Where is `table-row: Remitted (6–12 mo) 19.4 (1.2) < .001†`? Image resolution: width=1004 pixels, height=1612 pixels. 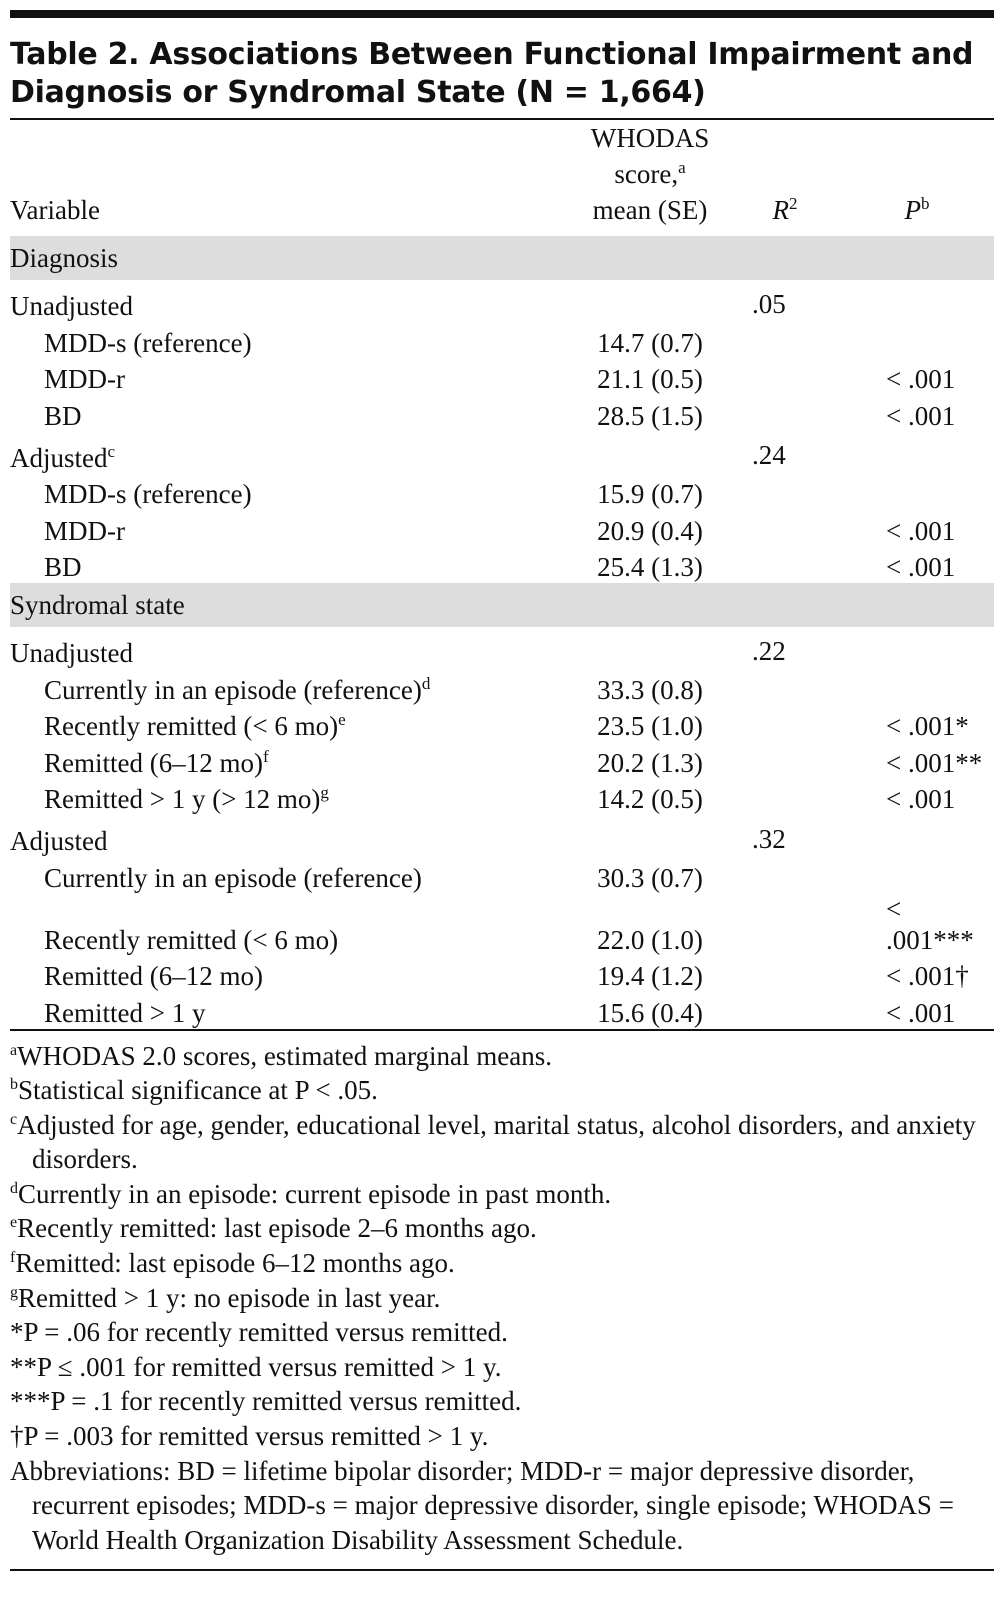
table-row: Remitted (6–12 mo) 19.4 (1.2) < .001† is located at coordinates (502, 974).